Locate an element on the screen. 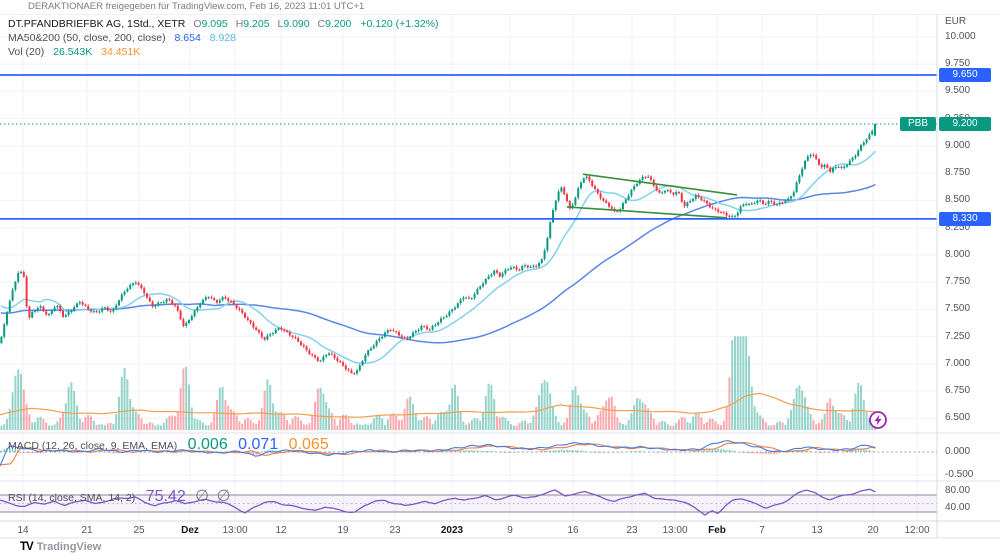 The height and width of the screenshot is (560, 1000). macd-line is located at coordinates (438, 453).